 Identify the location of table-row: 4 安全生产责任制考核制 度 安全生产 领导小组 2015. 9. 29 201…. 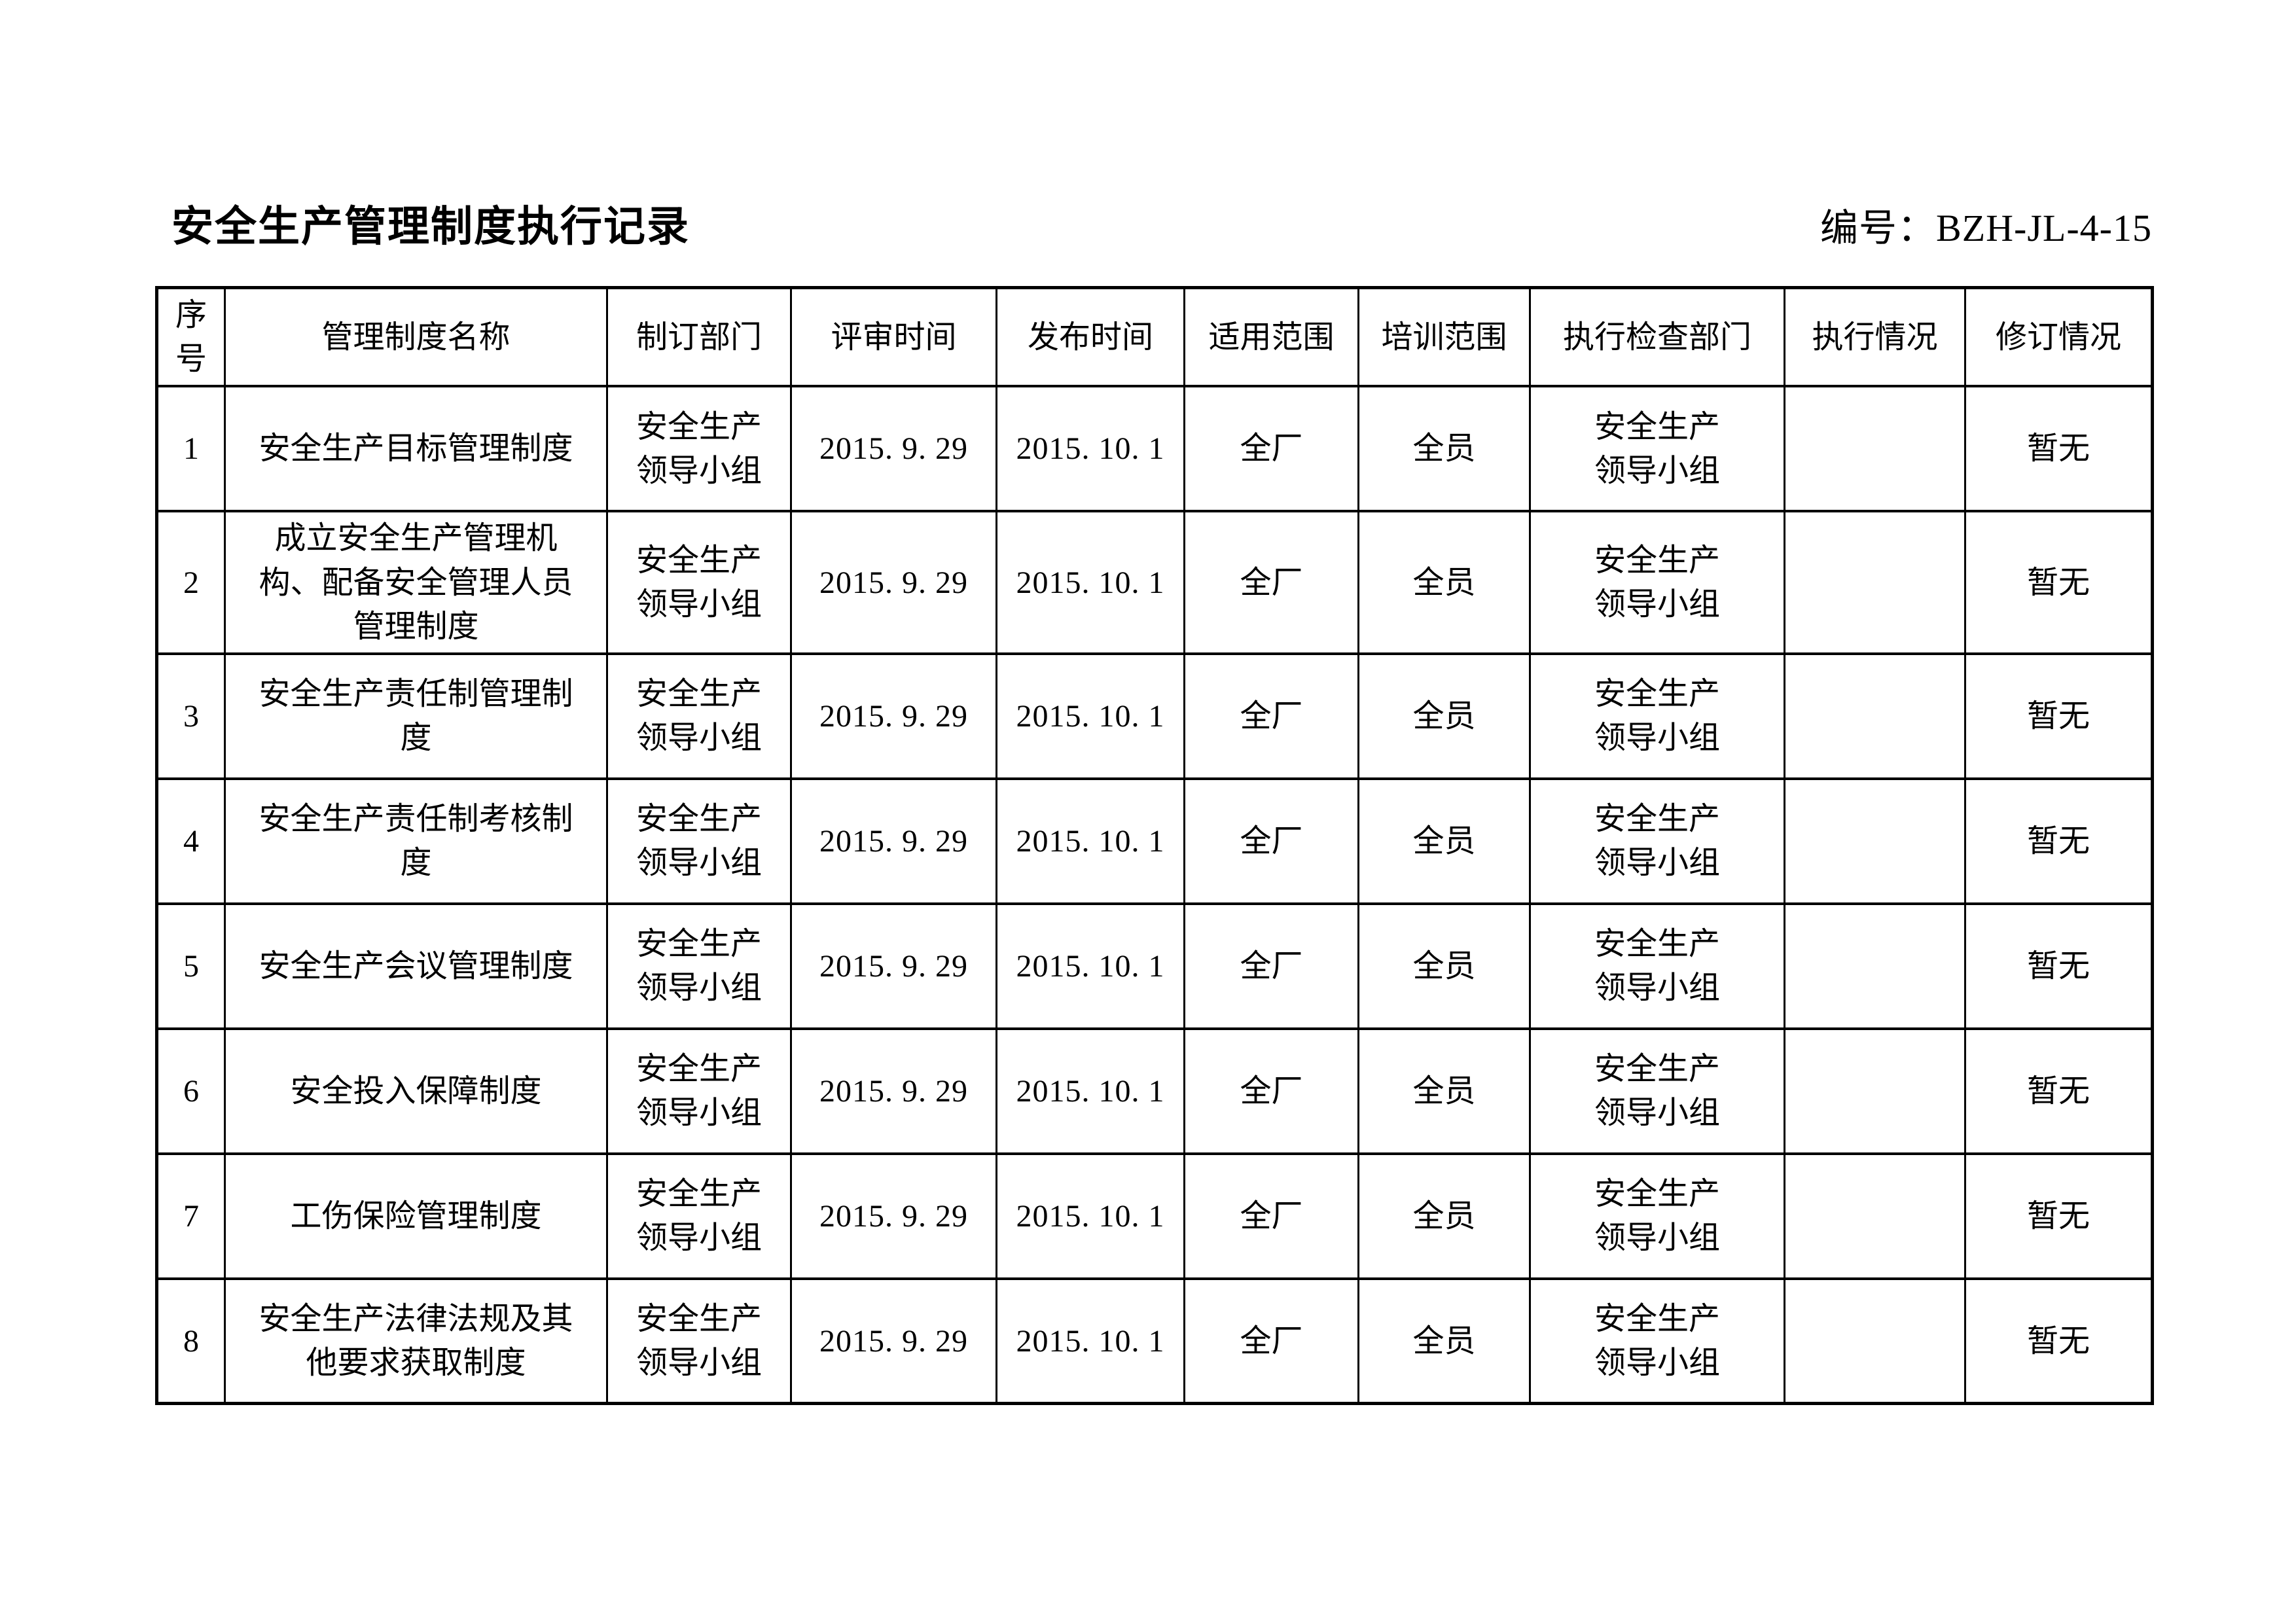
(1154, 841).